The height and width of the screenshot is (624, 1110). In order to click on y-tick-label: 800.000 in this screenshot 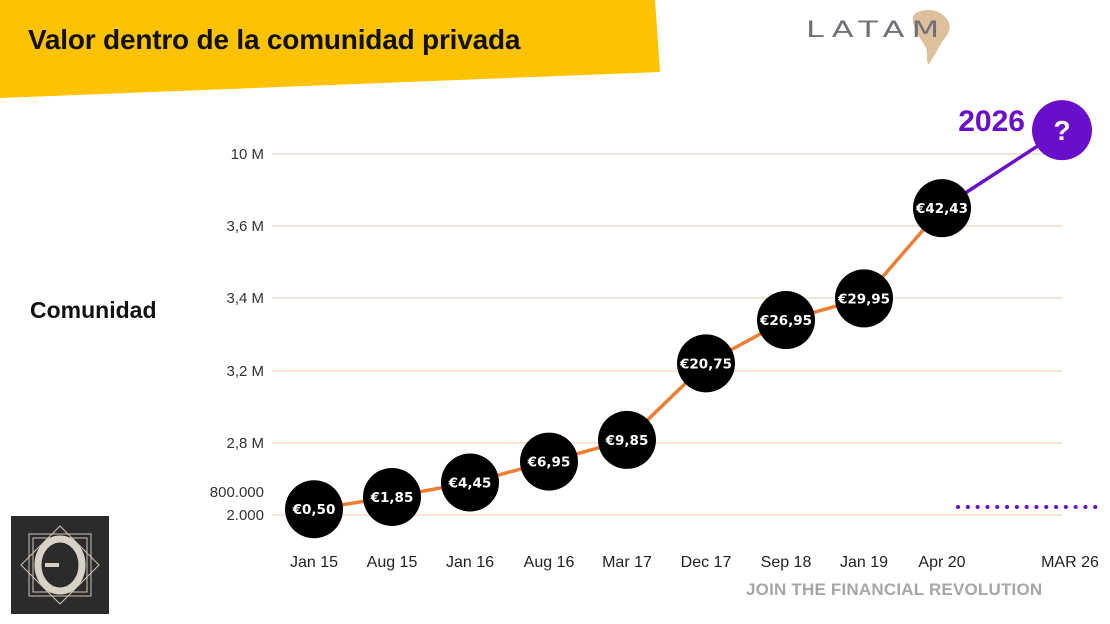, I will do `click(237, 492)`.